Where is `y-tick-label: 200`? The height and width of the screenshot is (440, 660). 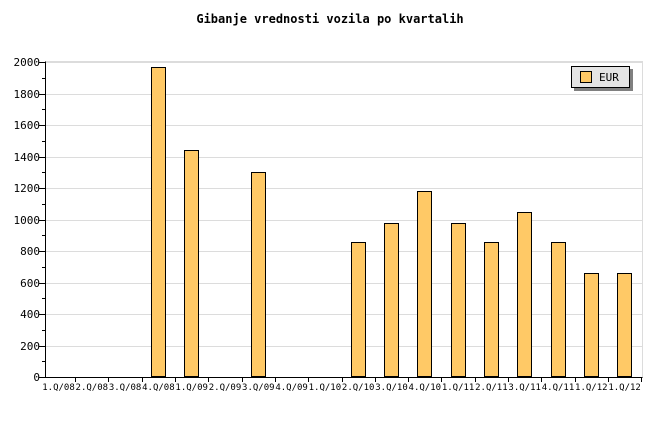
y-tick-label: 200 is located at coordinates (30, 346).